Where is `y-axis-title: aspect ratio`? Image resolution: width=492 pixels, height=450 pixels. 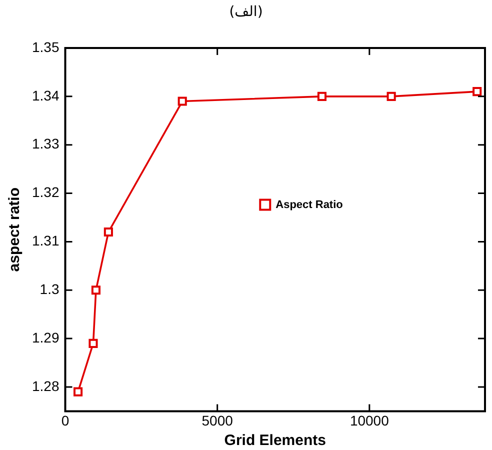 y-axis-title: aspect ratio is located at coordinates (15, 230).